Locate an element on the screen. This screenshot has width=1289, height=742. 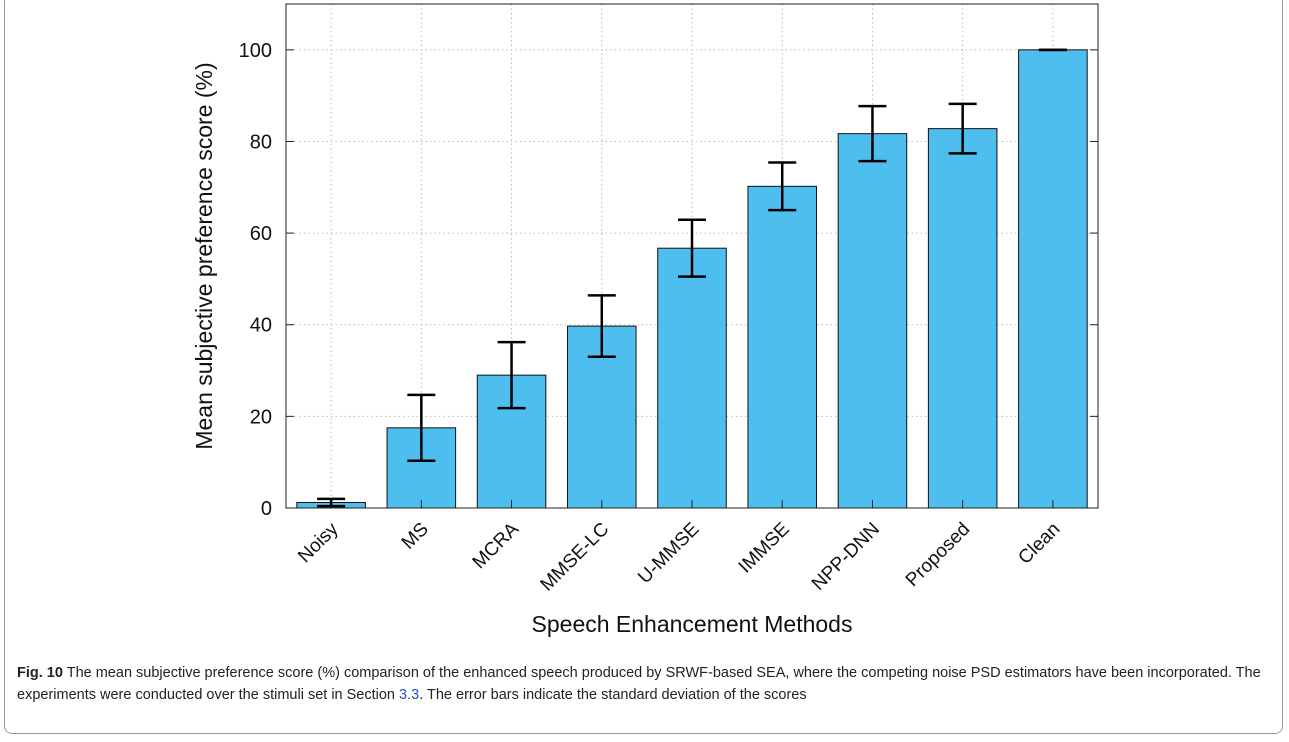
x-tick-label: NPP-DNN is located at coordinates (846, 557).